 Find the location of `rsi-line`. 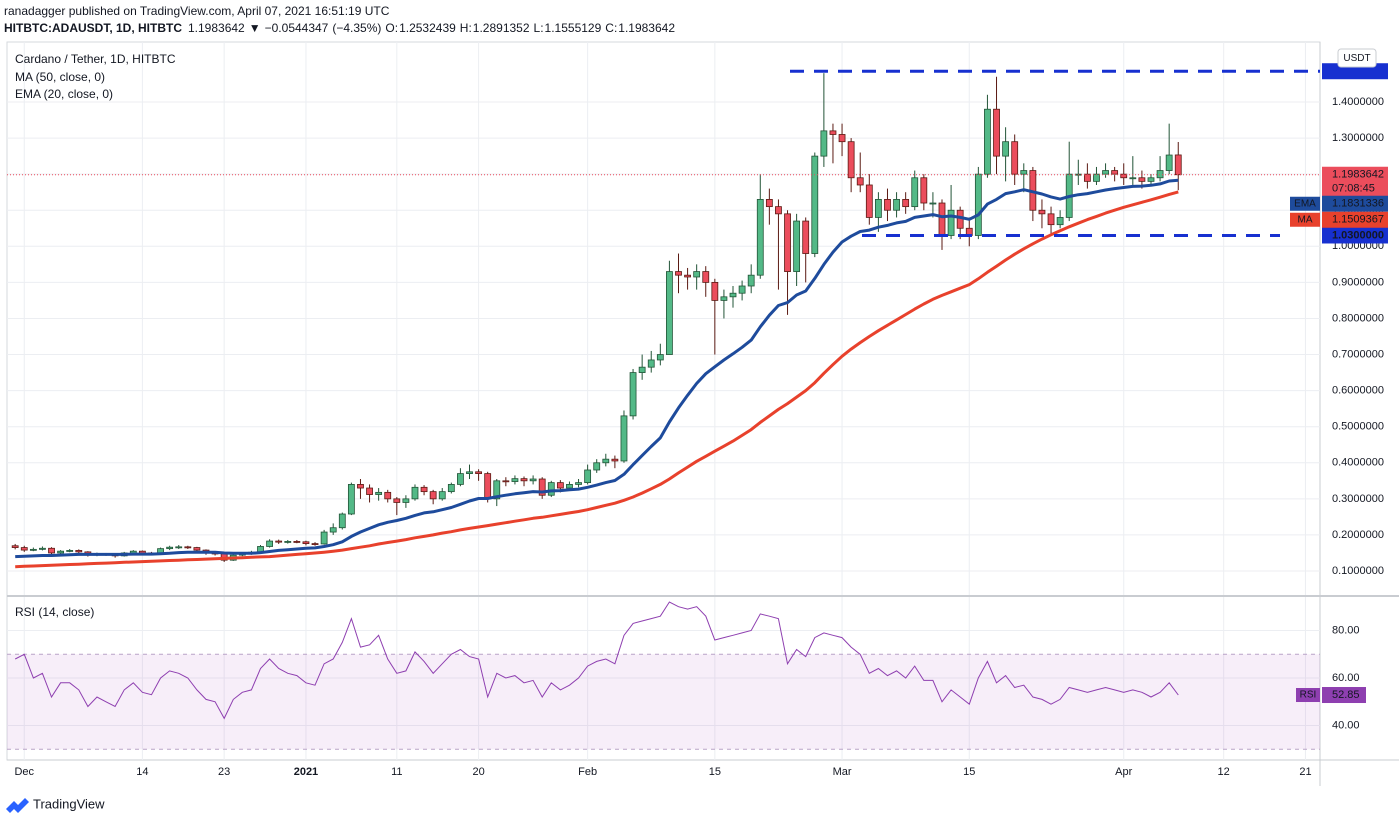

rsi-line is located at coordinates (596, 660).